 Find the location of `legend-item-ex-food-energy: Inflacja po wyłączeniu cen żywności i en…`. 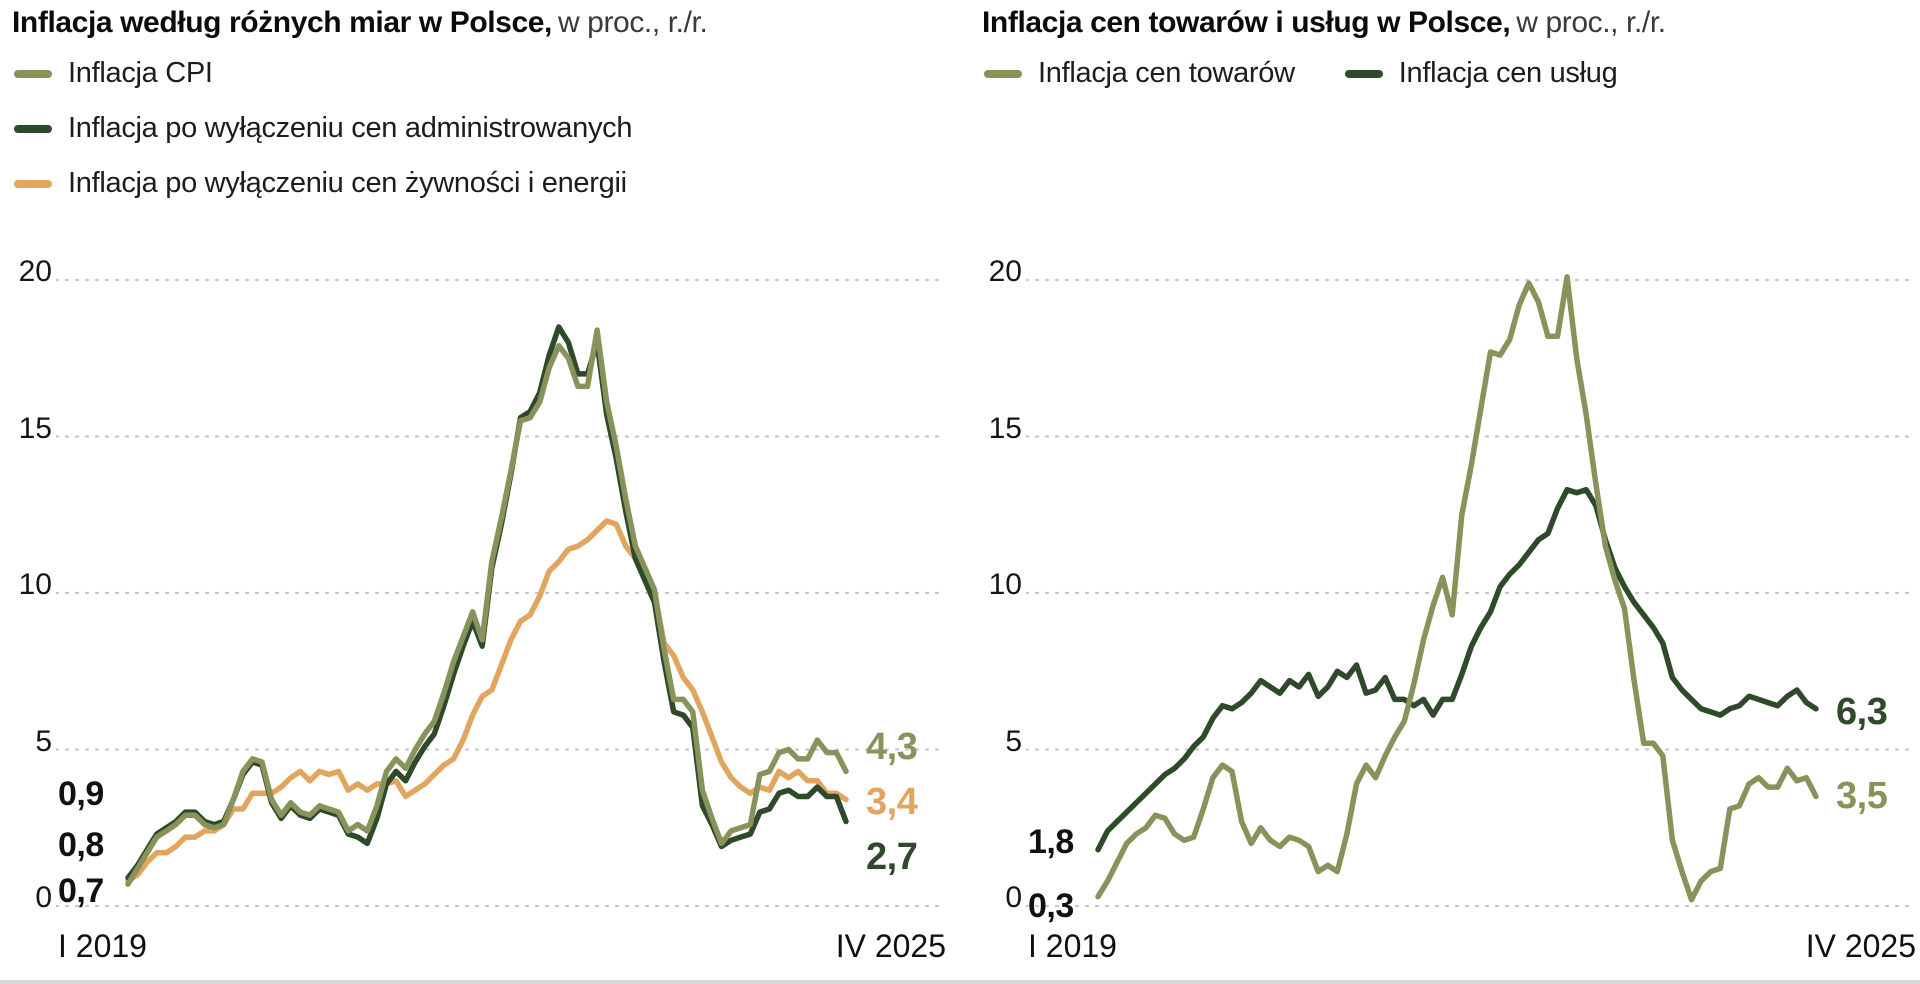

legend-item-ex-food-energy: Inflacja po wyłączeniu cen żywności i en… is located at coordinates (323, 183).